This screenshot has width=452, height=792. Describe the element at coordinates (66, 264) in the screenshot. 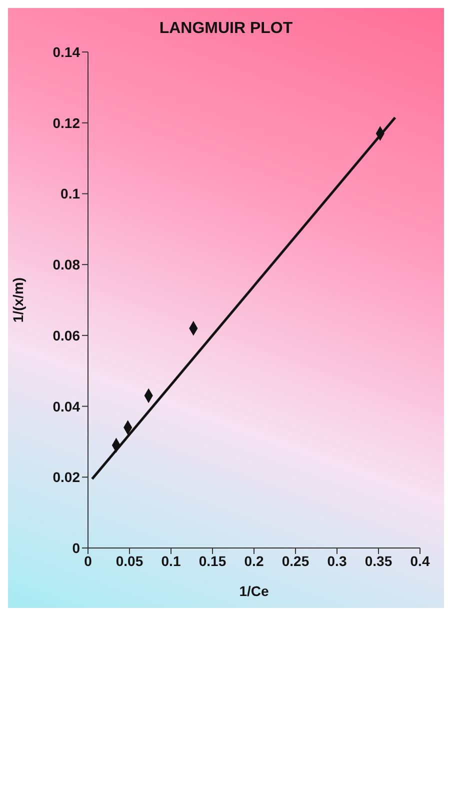

I see `y-tick-label: 0.08` at that location.